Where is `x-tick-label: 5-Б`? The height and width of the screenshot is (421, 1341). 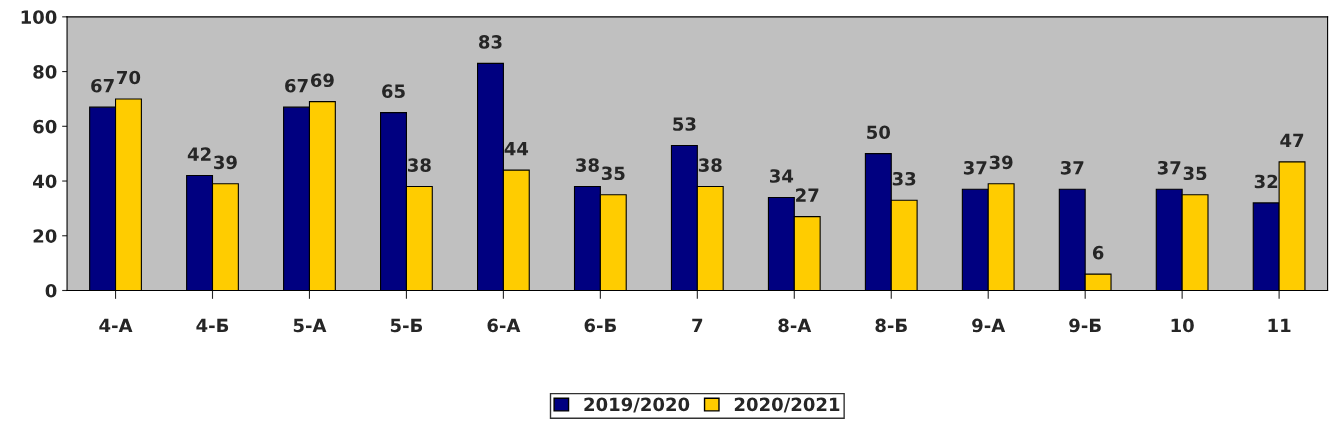
x-tick-label: 5-Б is located at coordinates (406, 325).